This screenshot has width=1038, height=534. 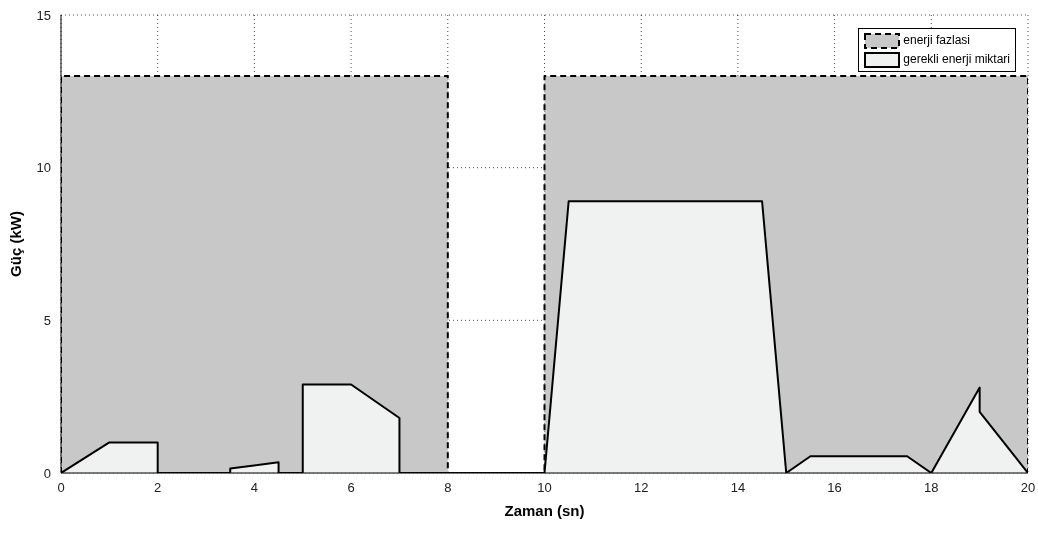 I want to click on x-tick-label: 6, so click(x=351, y=488).